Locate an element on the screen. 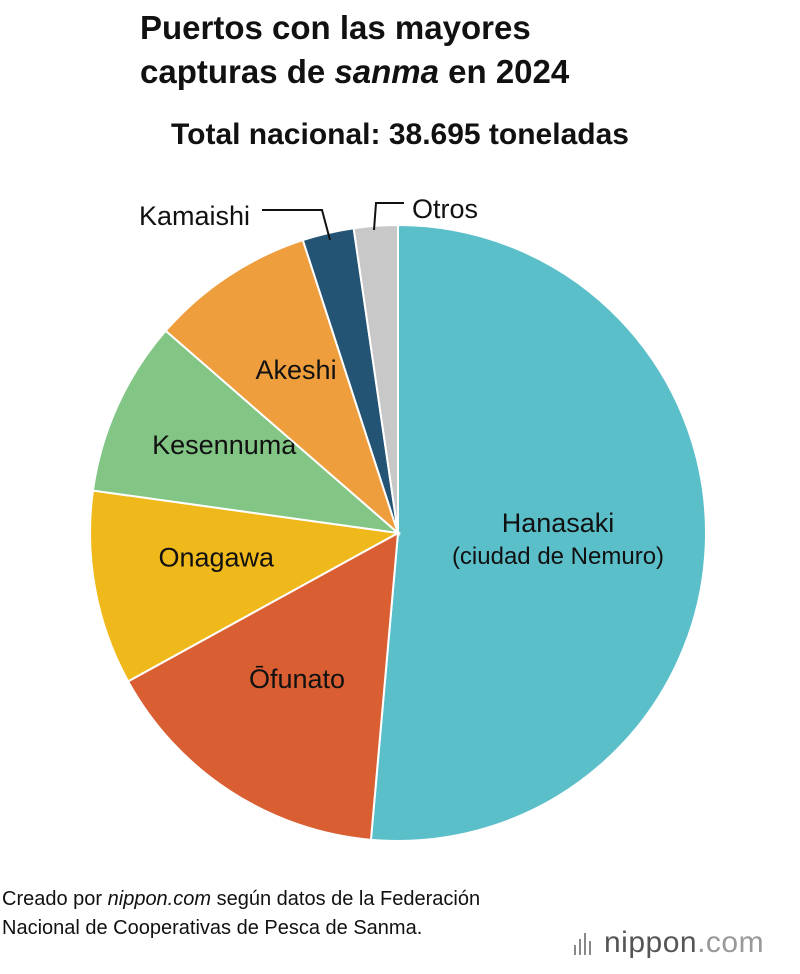  chart-subtitle: Total nacional: 38.695 toneladas is located at coordinates (400, 134).